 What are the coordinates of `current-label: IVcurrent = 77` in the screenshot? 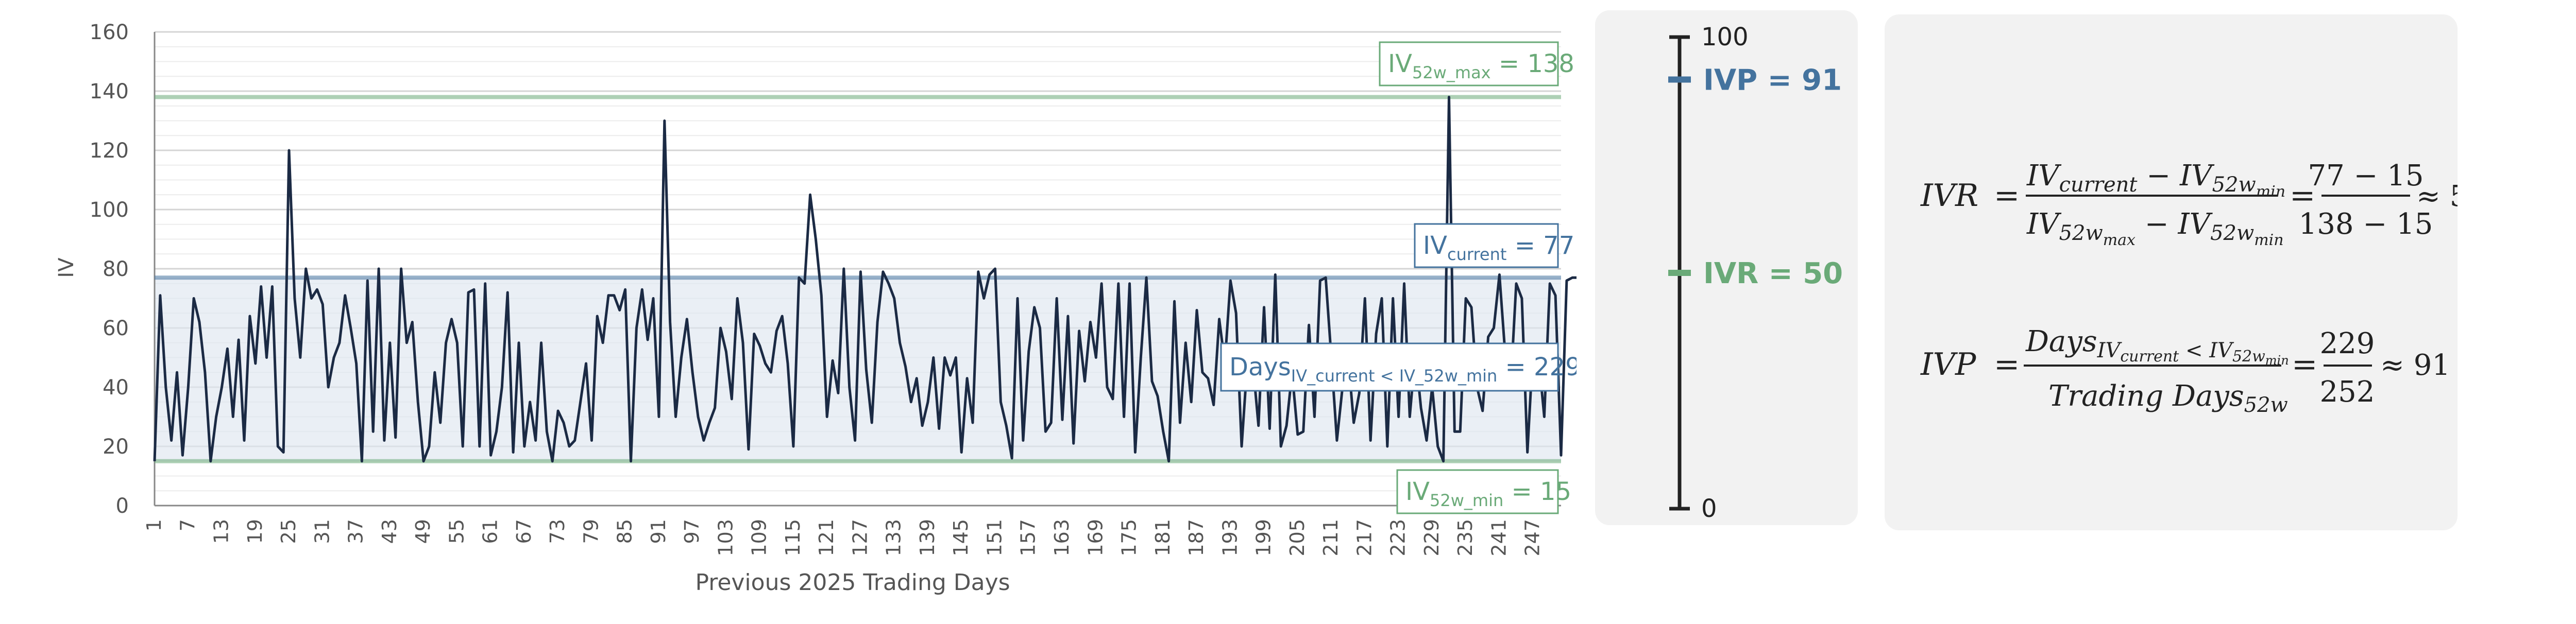 It's located at (1494, 245).